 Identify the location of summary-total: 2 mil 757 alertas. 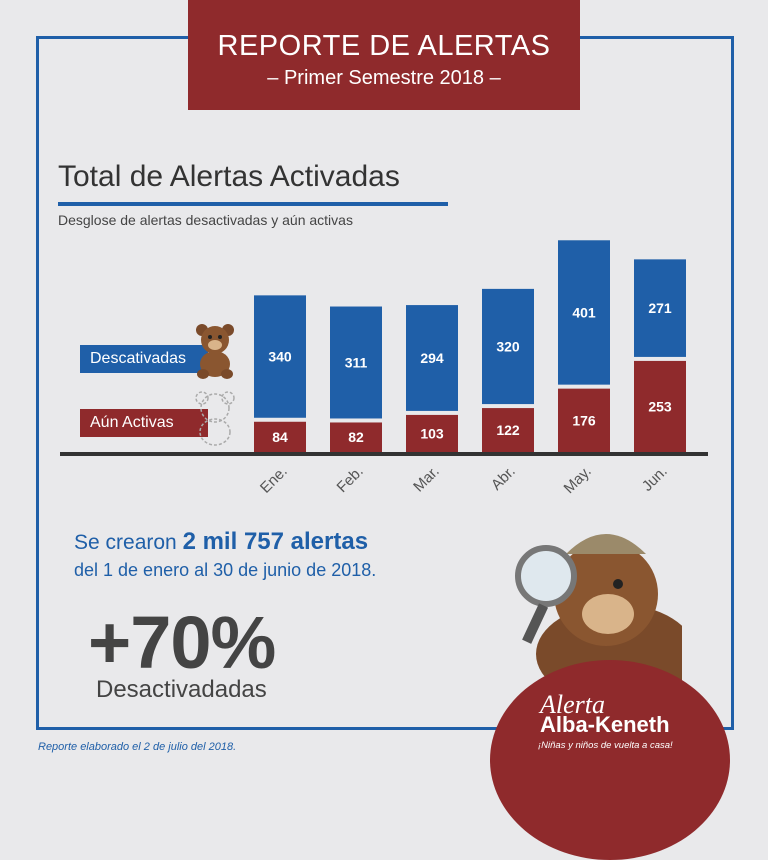
(275, 541).